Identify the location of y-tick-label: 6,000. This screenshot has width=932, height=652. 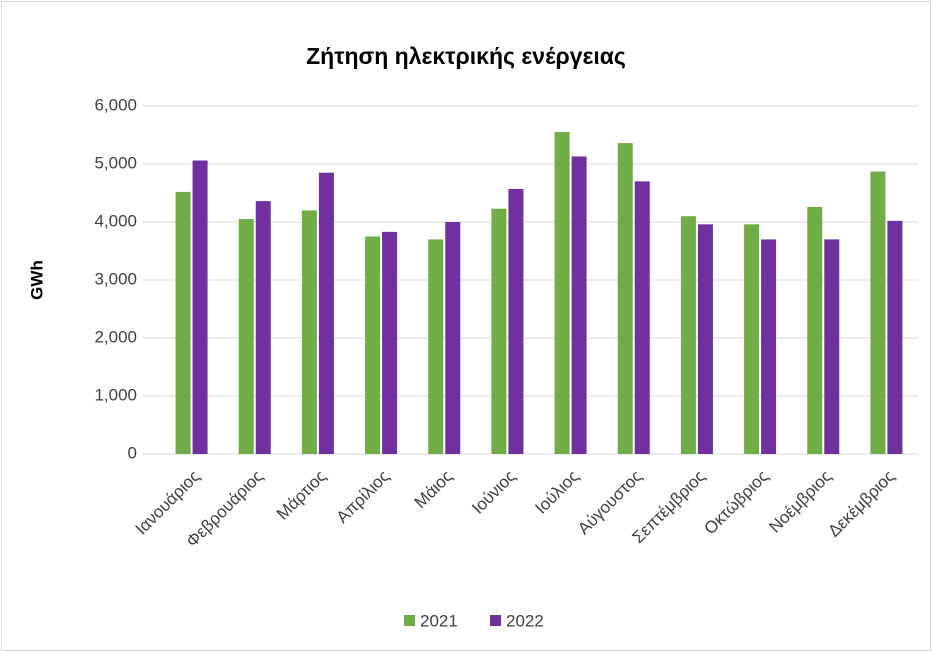
(115, 104).